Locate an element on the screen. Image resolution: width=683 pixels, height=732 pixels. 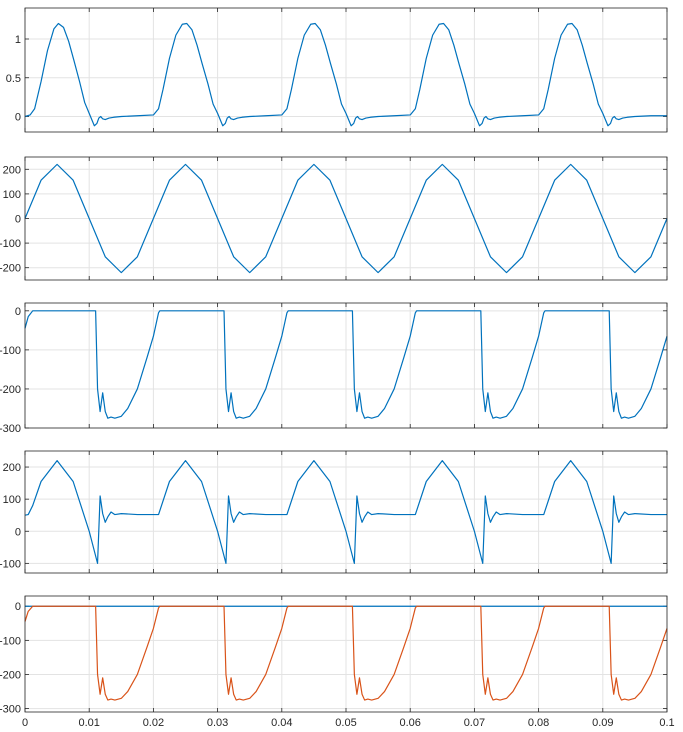
ytick-label-2-0: 200 is located at coordinates (12, 170).